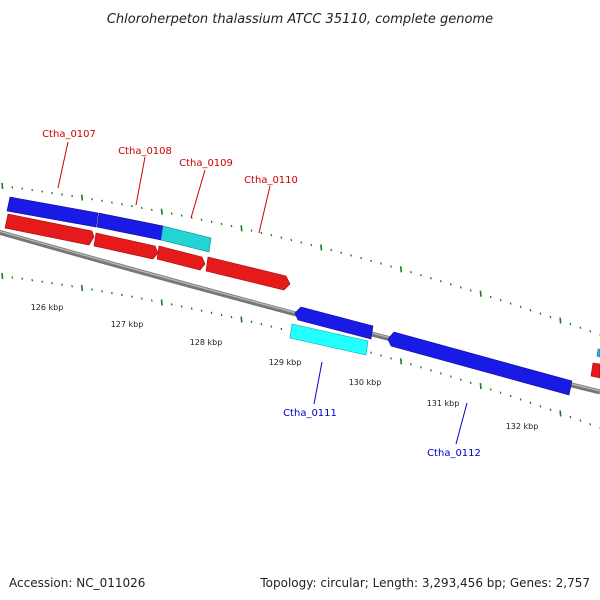 The width and height of the screenshot is (600, 600). I want to click on gene-label: Ctha_0110, so click(271, 180).